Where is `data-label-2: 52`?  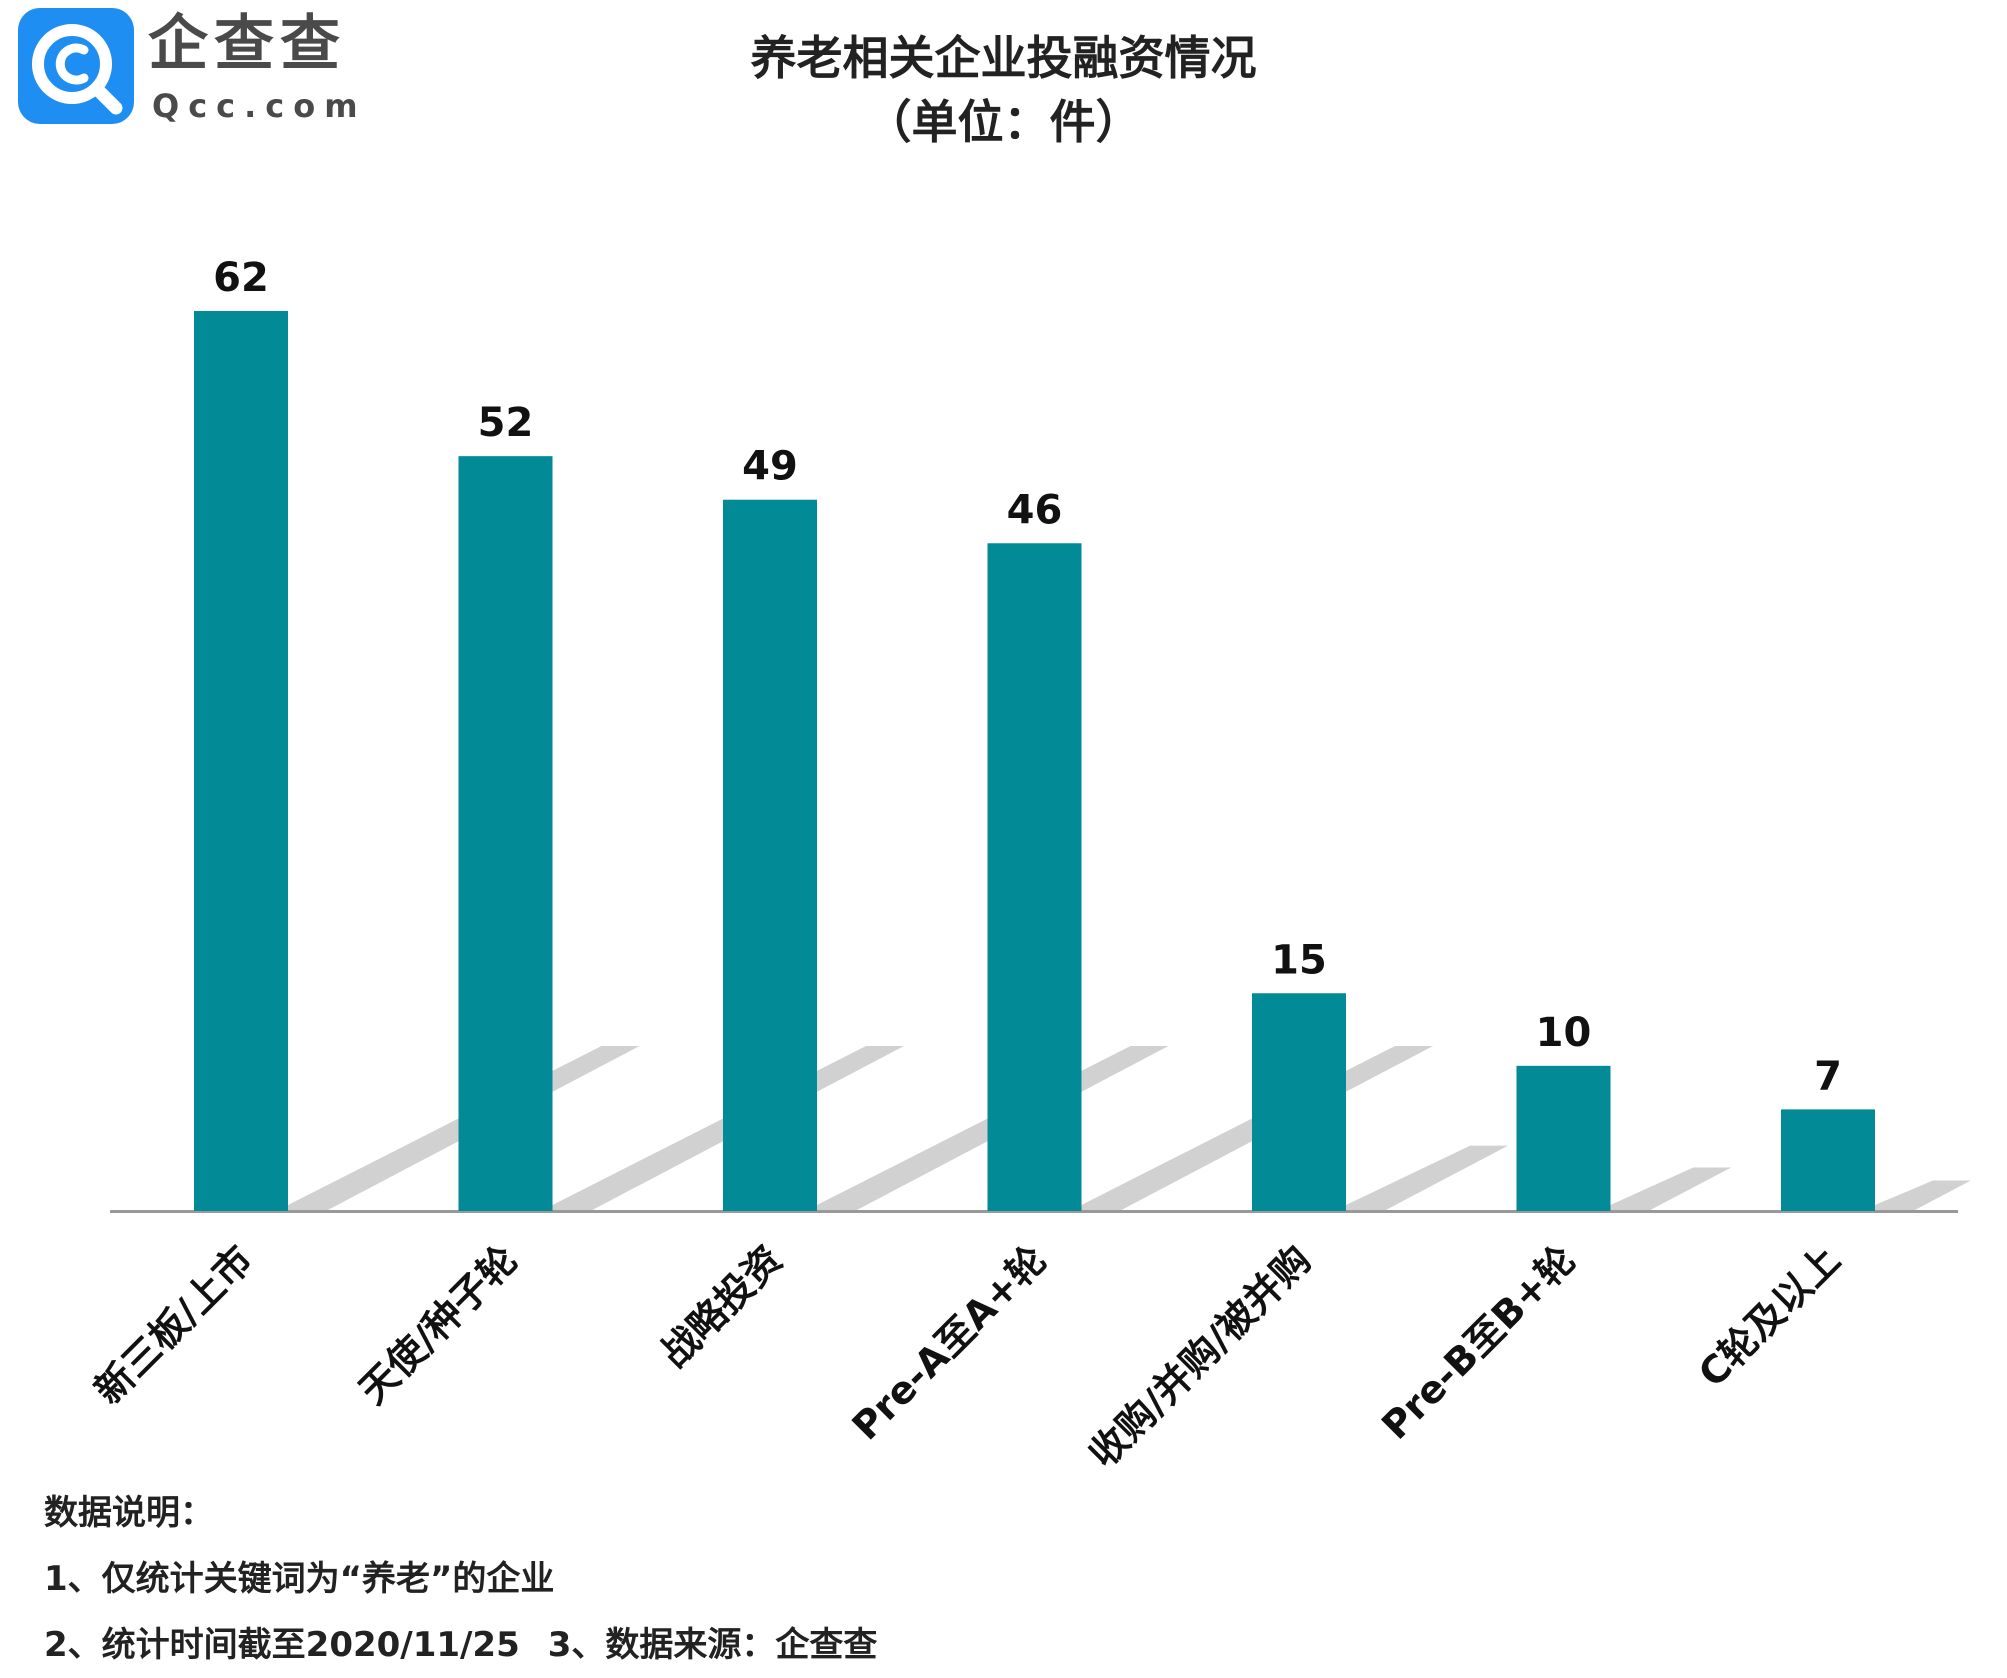
data-label-2: 52 is located at coordinates (506, 423).